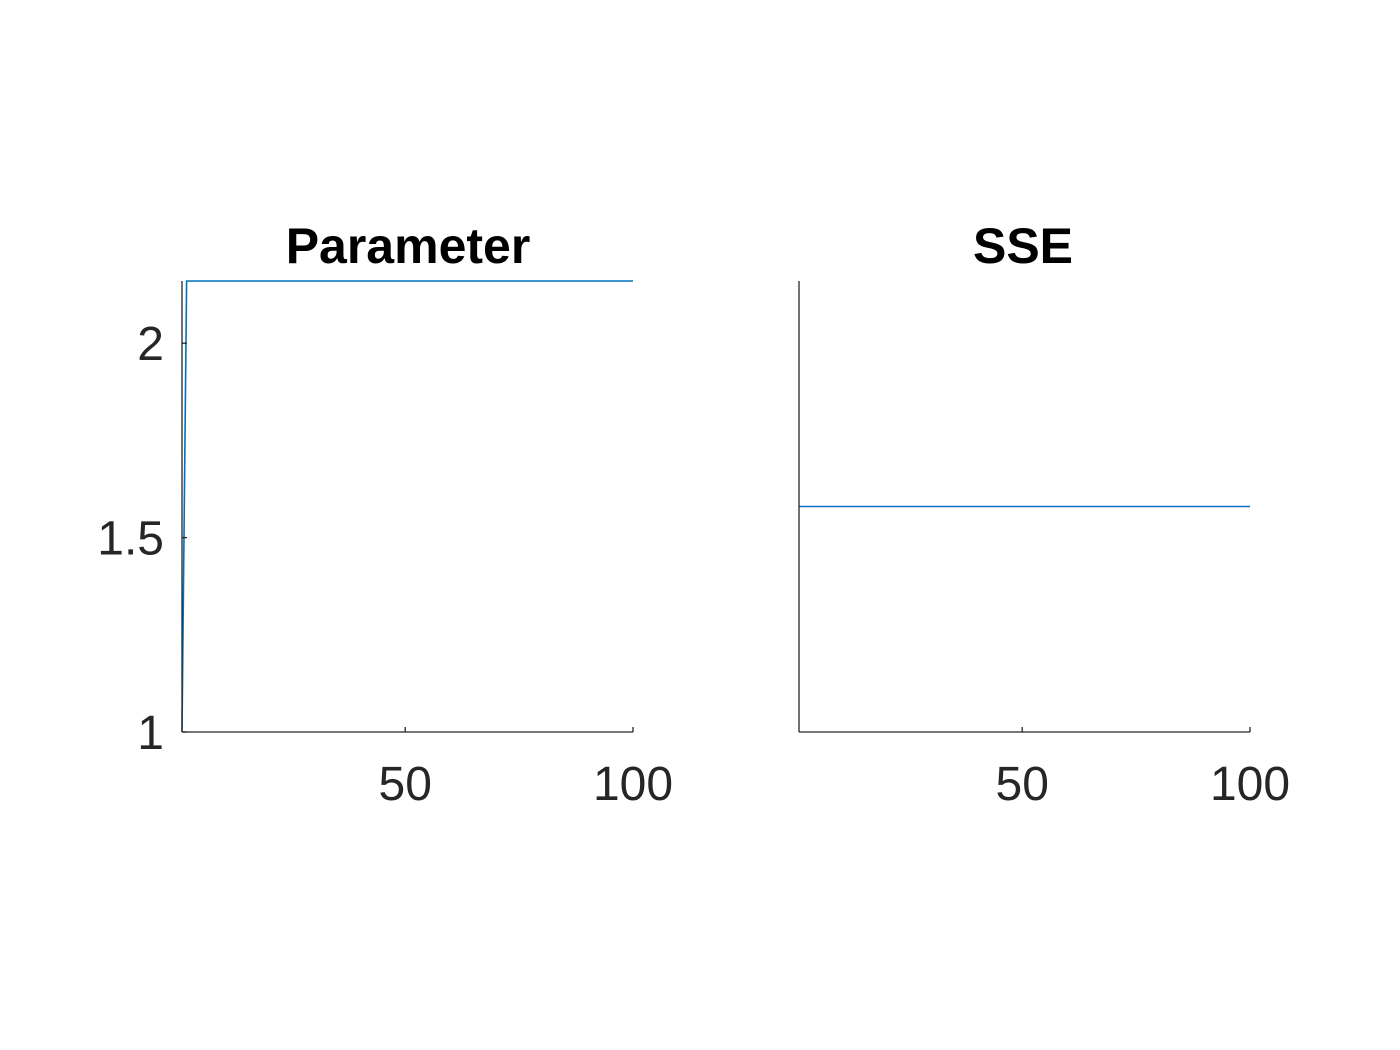 The image size is (1400, 1050). Describe the element at coordinates (130, 539) in the screenshot. I see `parameter-y-tick-label: 1.5` at that location.